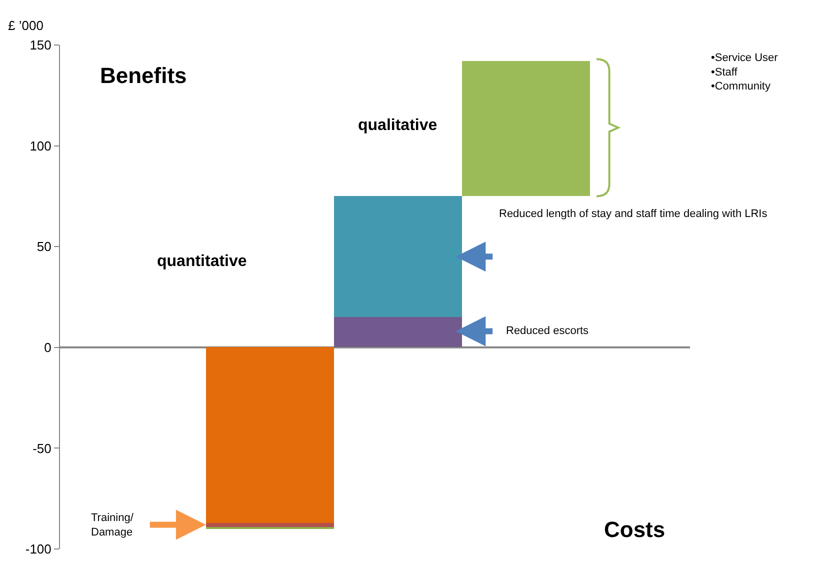 Image resolution: width=817 pixels, height=563 pixels. What do you see at coordinates (635, 529) in the screenshot?
I see `annotation: Costs` at bounding box center [635, 529].